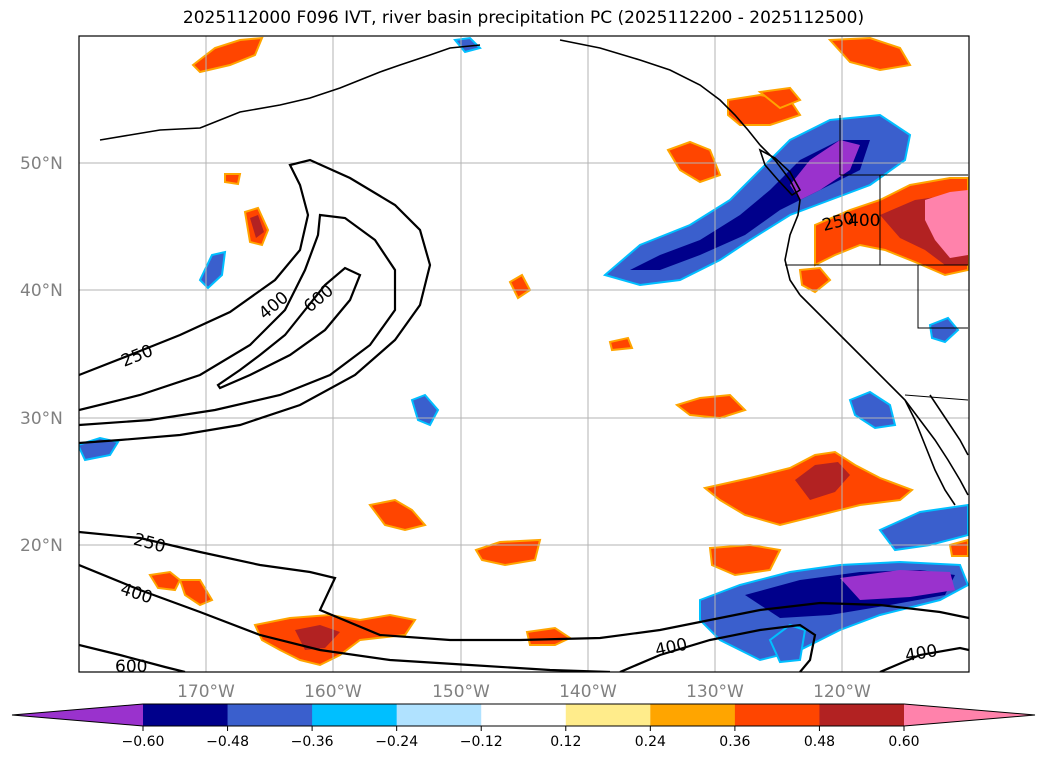  I want to click on coast-alaska-peninsula, so click(290, 92).